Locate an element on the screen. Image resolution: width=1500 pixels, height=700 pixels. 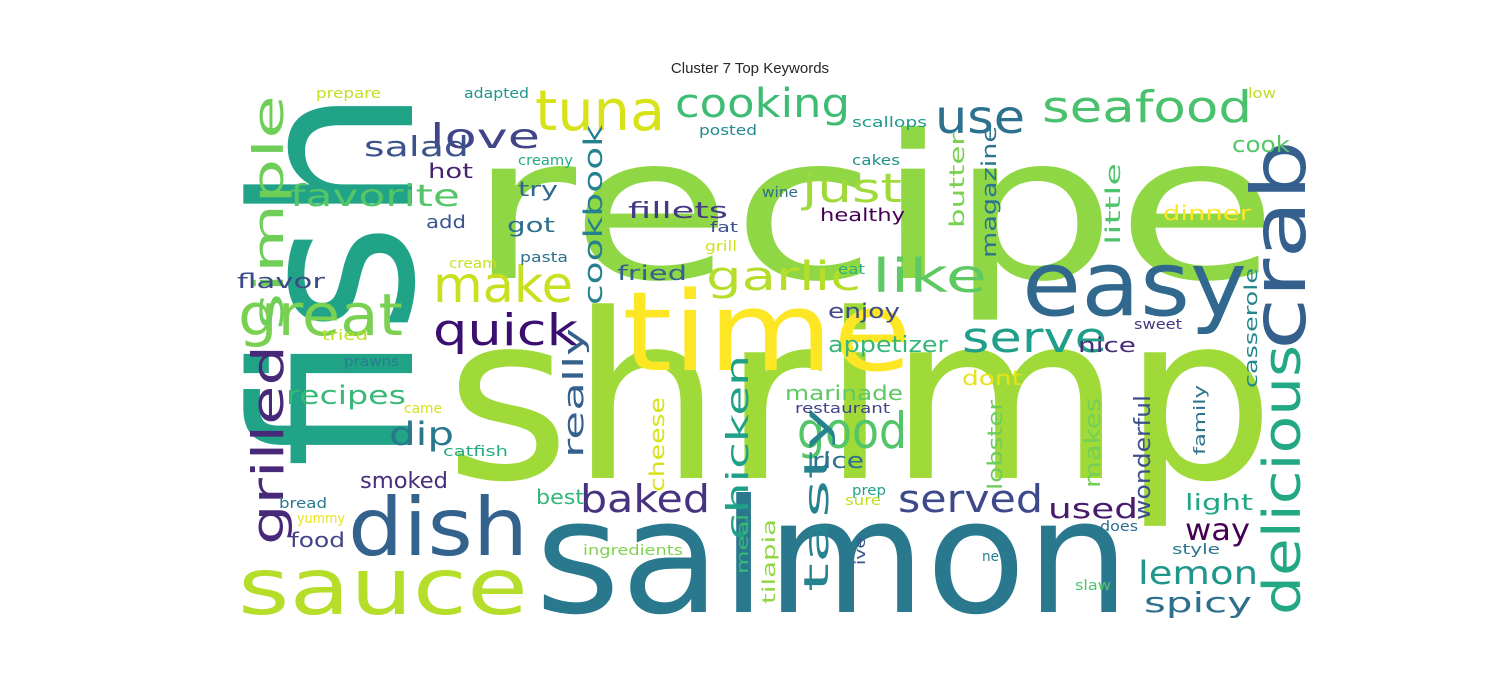
word-quick: quick is located at coordinates (506, 330).